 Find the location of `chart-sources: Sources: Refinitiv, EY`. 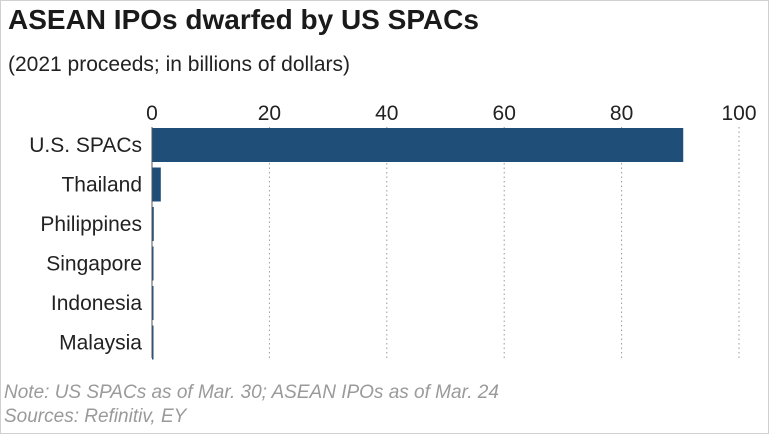

chart-sources: Sources: Refinitiv, EY is located at coordinates (95, 416).